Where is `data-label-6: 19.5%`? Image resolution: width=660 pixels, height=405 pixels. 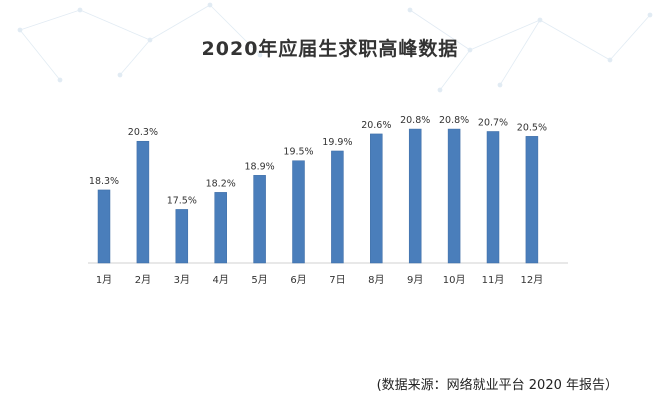
data-label-6: 19.5% is located at coordinates (298, 152).